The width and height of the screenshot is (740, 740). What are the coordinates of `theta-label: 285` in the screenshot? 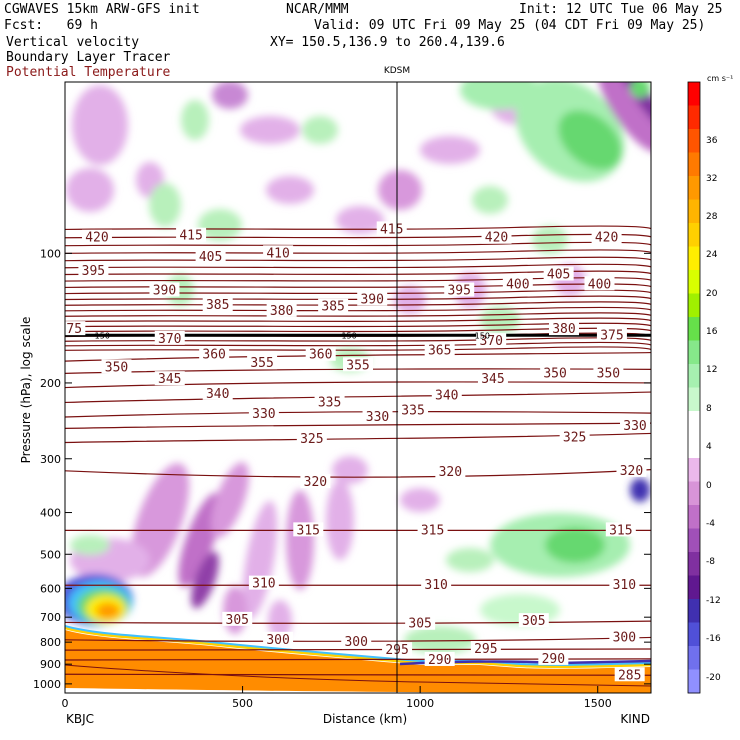 It's located at (629, 675).